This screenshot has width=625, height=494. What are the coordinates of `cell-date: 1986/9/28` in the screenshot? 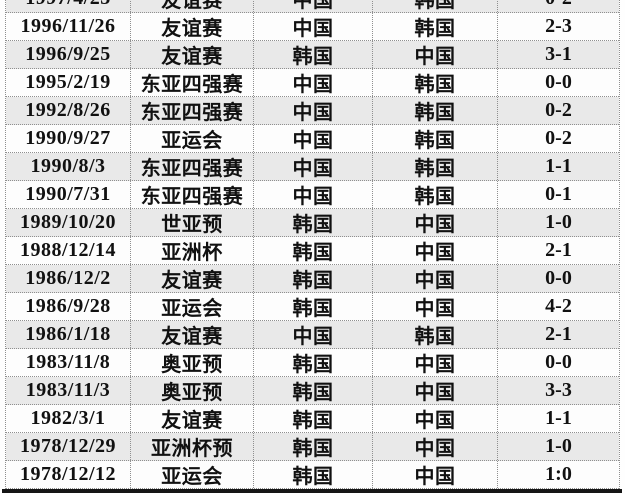 It's located at (68, 306).